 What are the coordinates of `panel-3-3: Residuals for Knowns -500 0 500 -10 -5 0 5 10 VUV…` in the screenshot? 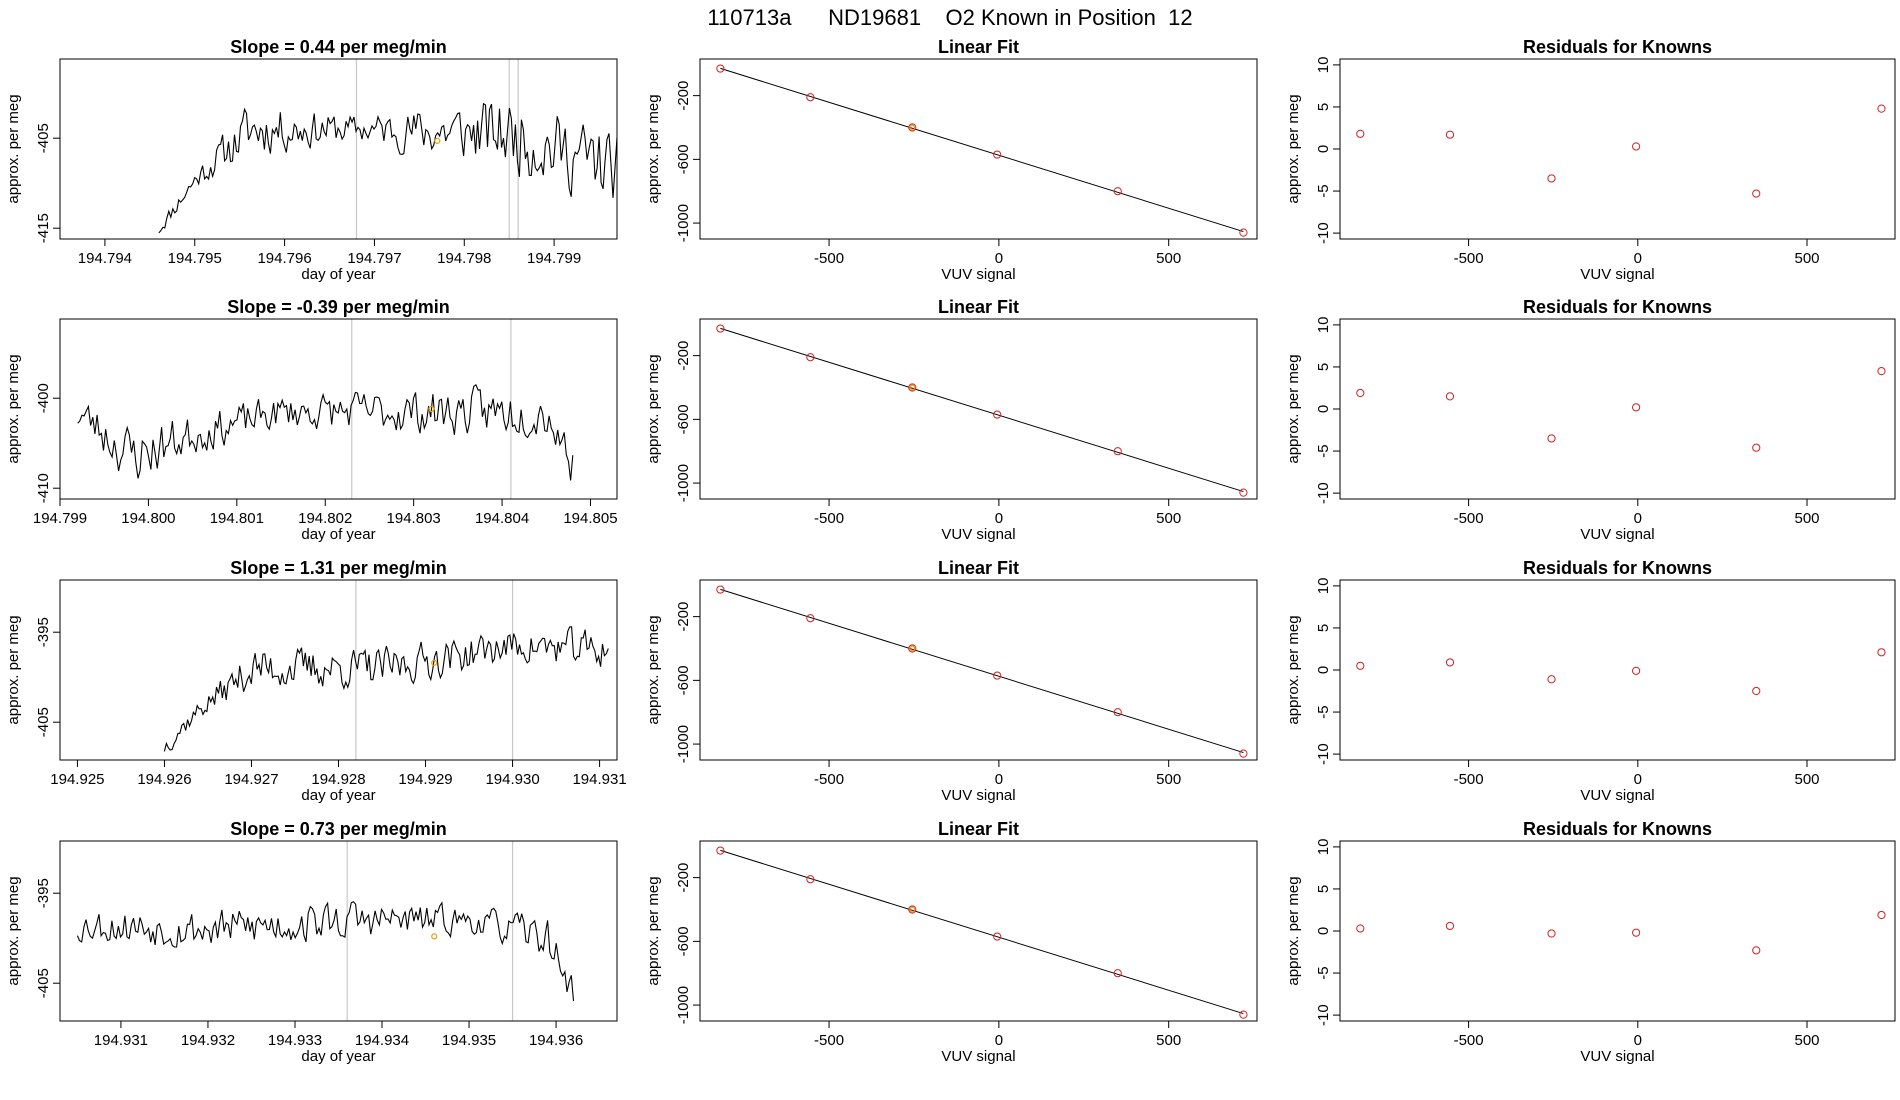 It's located at (1590, 681).